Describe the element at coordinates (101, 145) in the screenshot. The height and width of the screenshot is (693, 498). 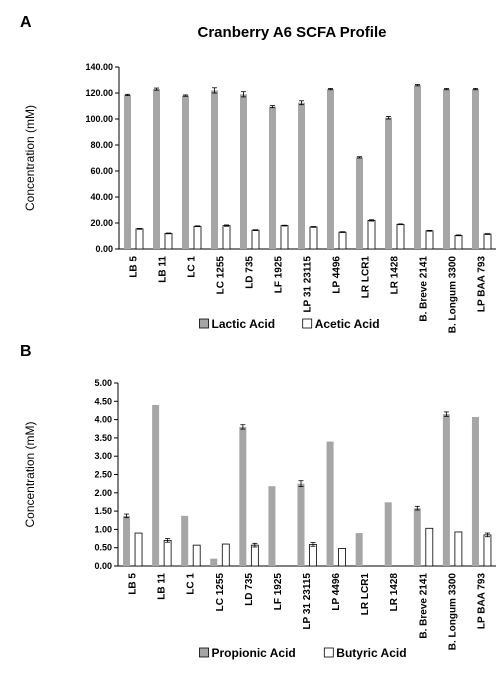
I see `y-tick-label: 80.00` at that location.